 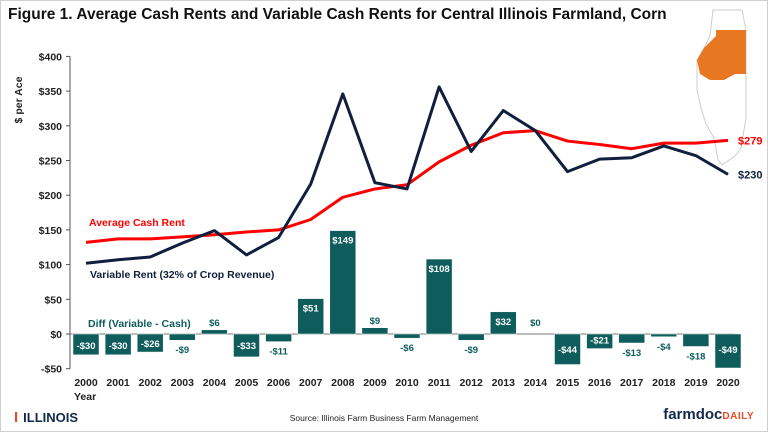 What do you see at coordinates (696, 383) in the screenshot?
I see `x-tick-label: 2019` at bounding box center [696, 383].